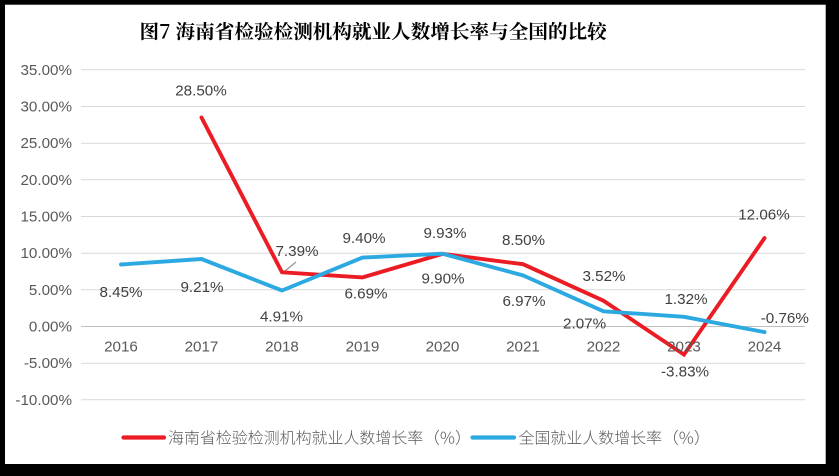  What do you see at coordinates (46, 180) in the screenshot?
I see `svg-text: 20.00%` at bounding box center [46, 180].